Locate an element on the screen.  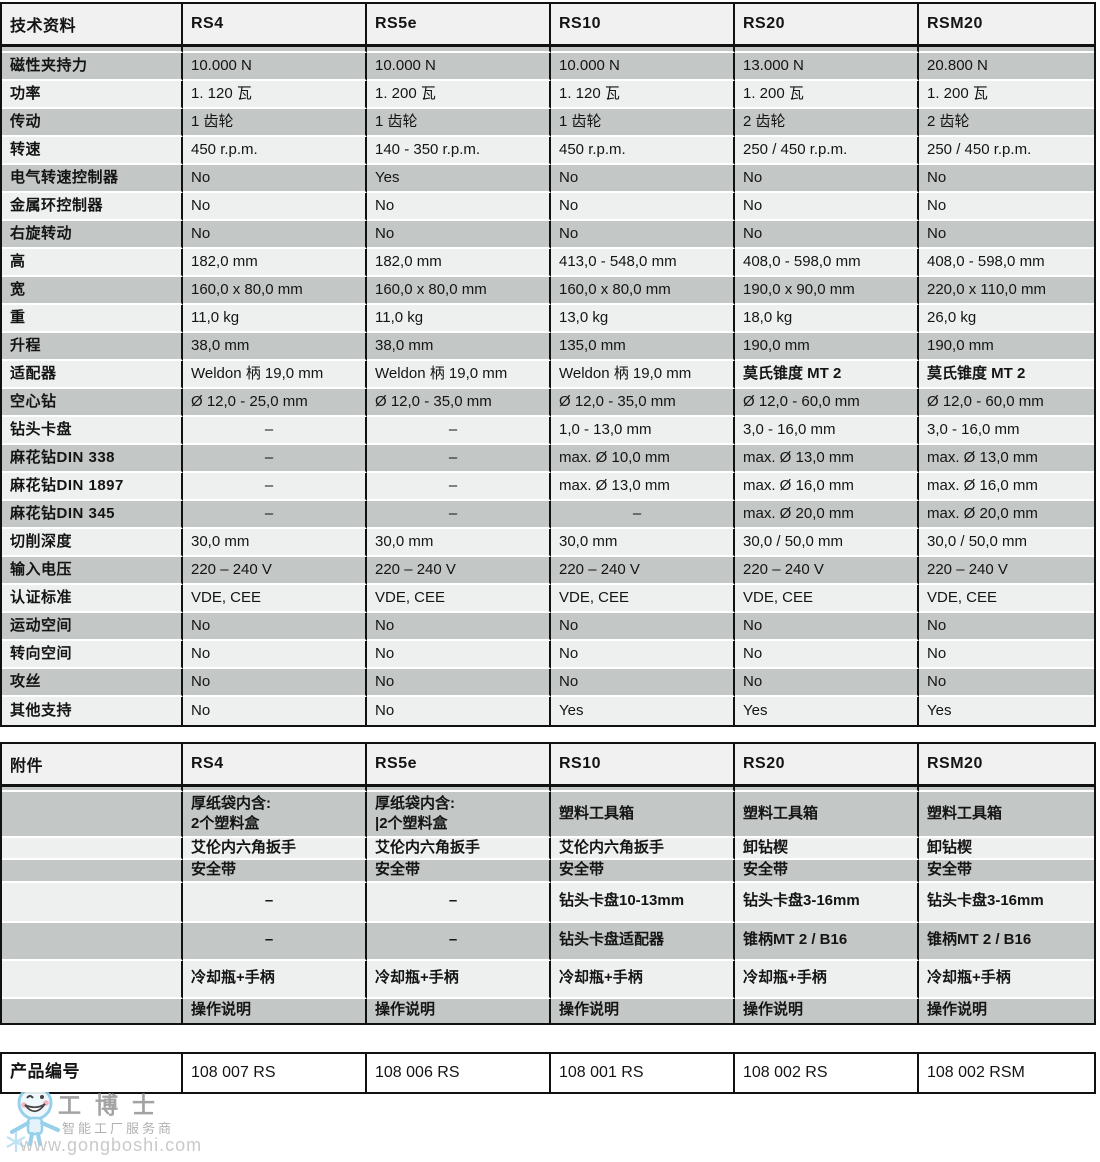
cell: 190,0 x 90,0 mm is located at coordinates (827, 291).